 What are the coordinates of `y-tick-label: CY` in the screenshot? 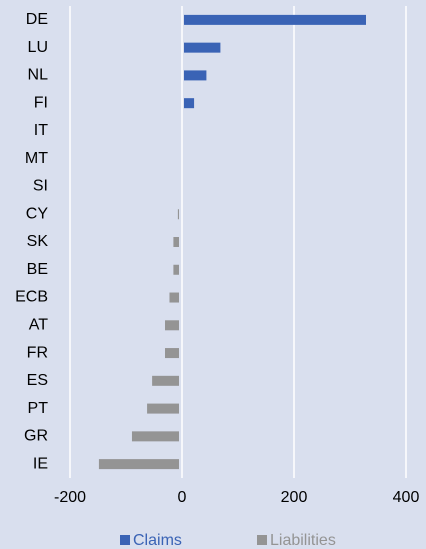 It's located at (37, 213).